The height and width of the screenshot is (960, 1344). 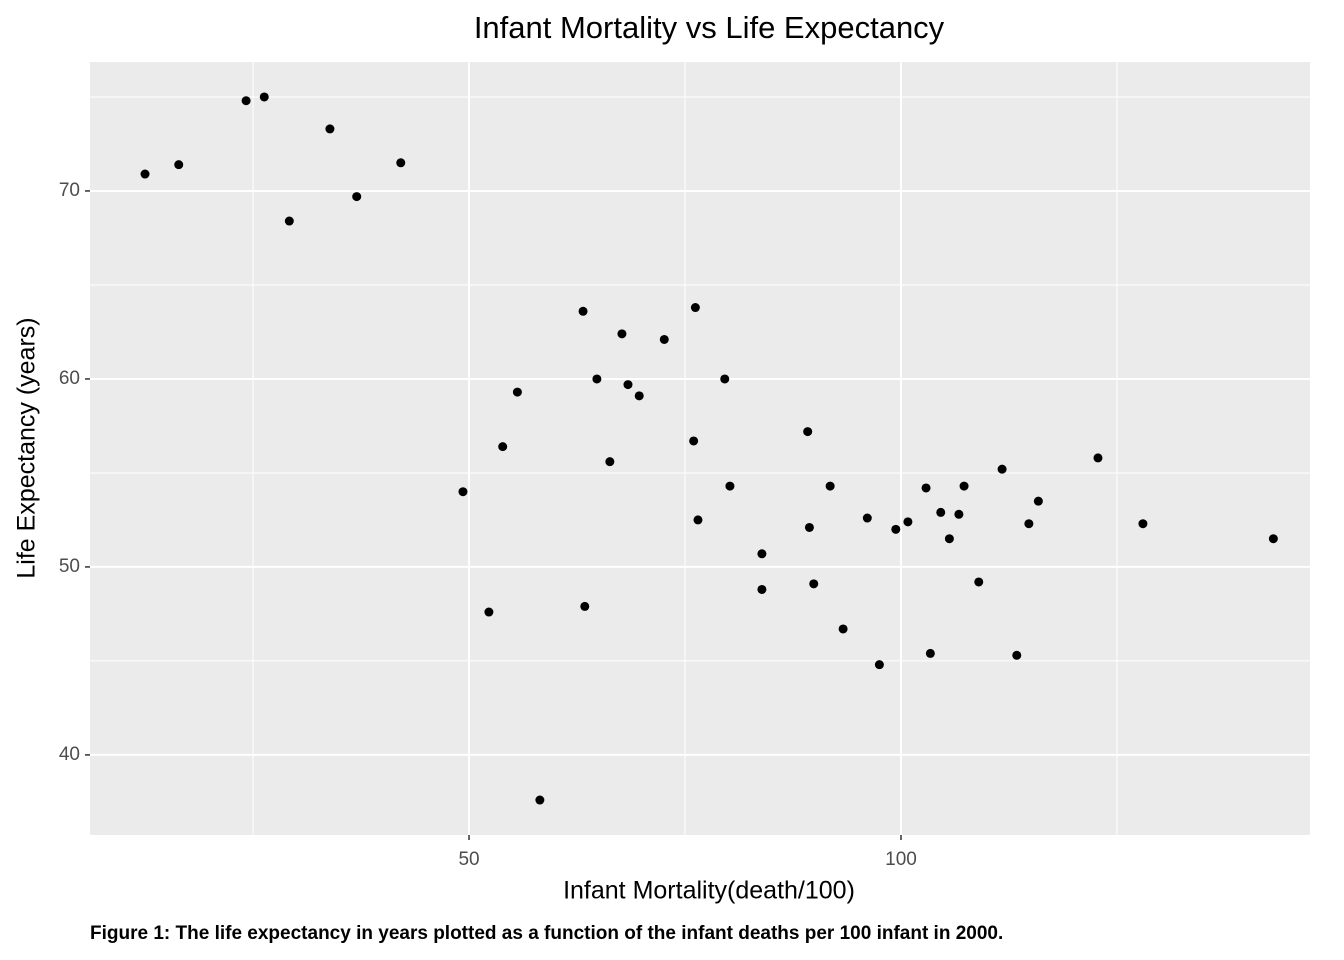 I want to click on x-tick-label: 100, so click(x=901, y=859).